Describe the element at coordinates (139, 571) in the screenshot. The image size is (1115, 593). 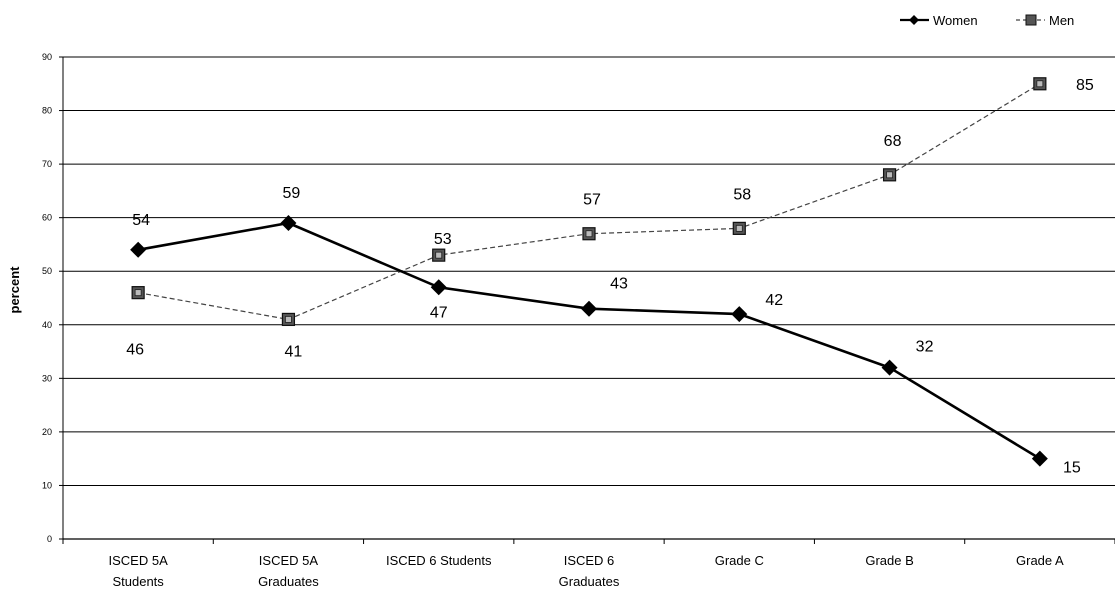
I see `x-tick-label: ISCED 5A Students` at that location.